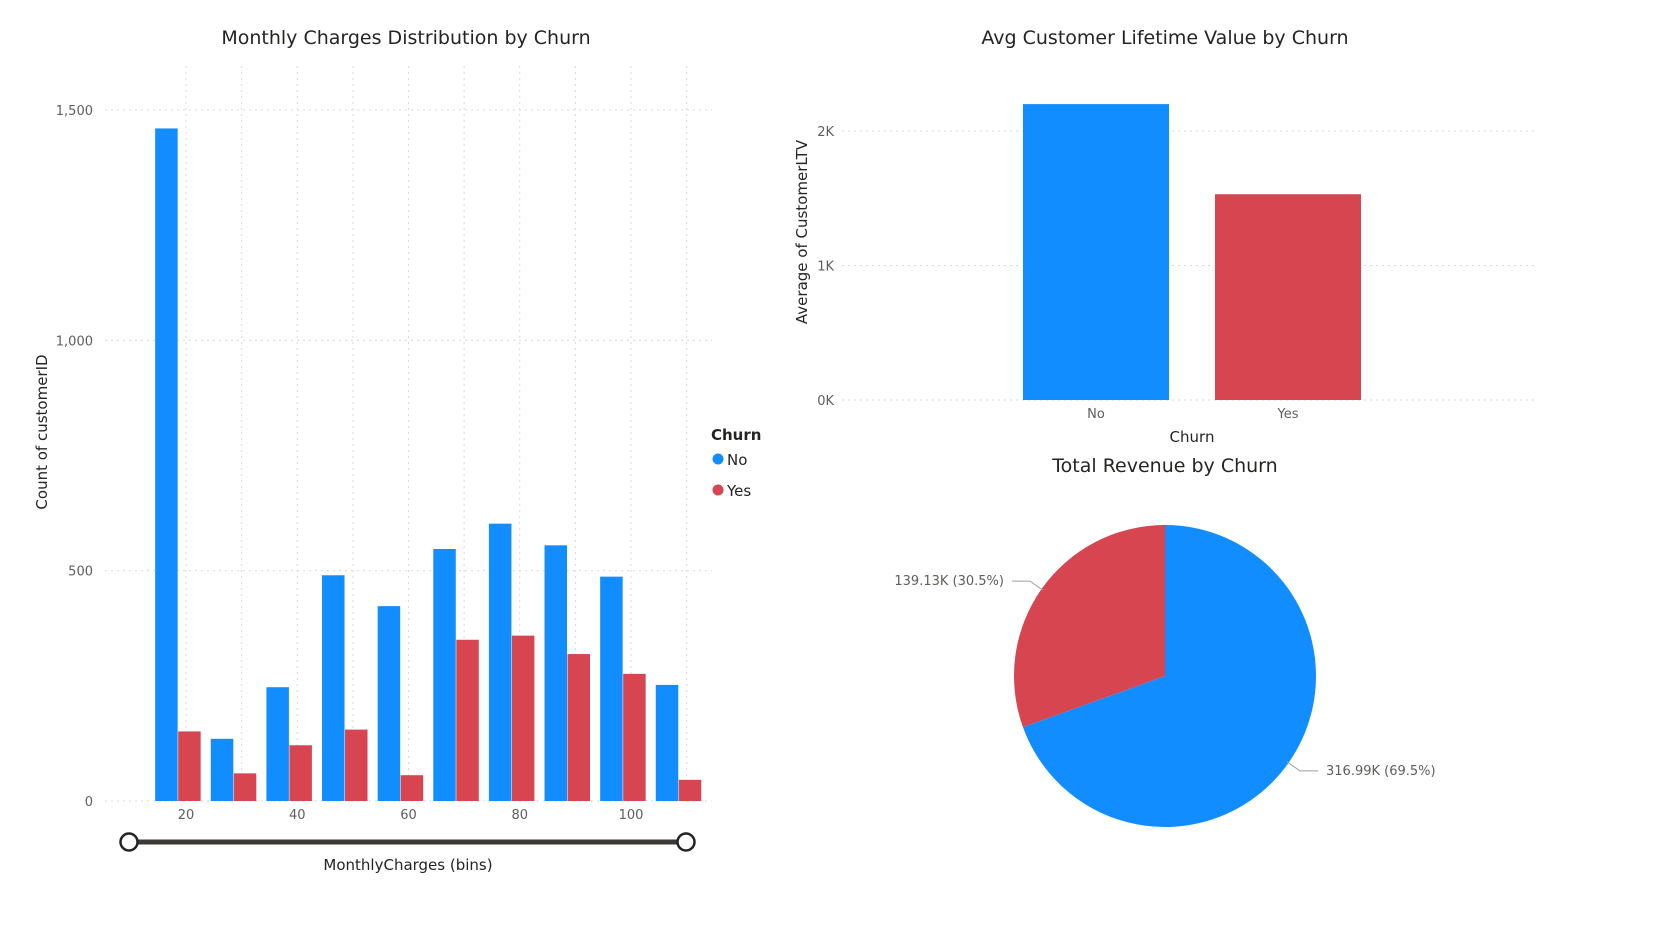 The height and width of the screenshot is (951, 1653). What do you see at coordinates (80, 572) in the screenshot?
I see `hist-y-tick-label: 500` at bounding box center [80, 572].